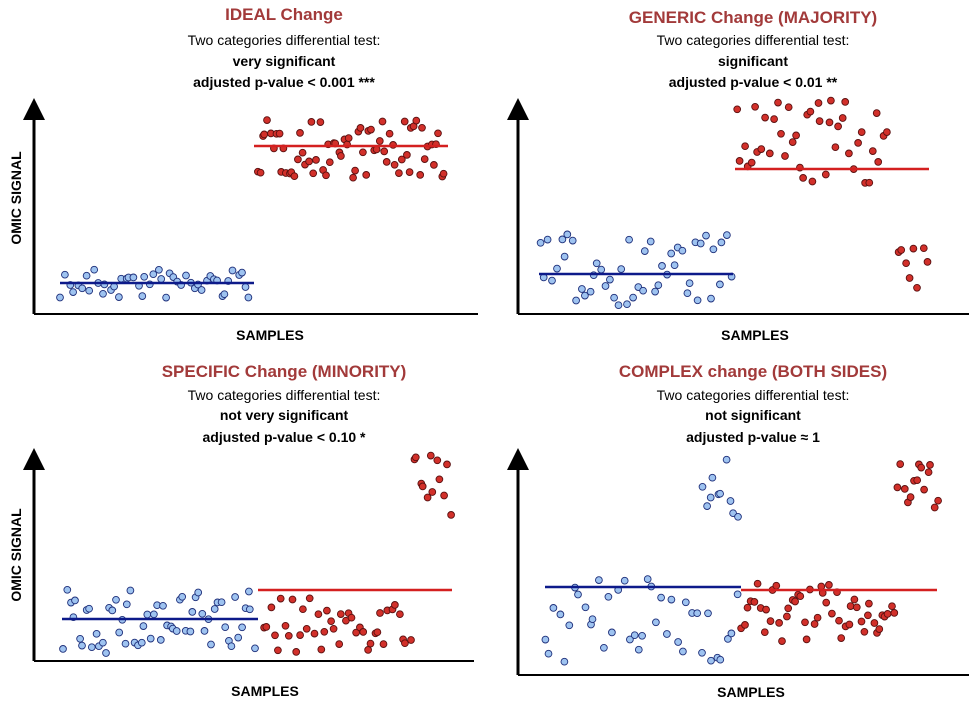 The height and width of the screenshot is (715, 977). I want to click on significance-label: not significant, so click(753, 415).